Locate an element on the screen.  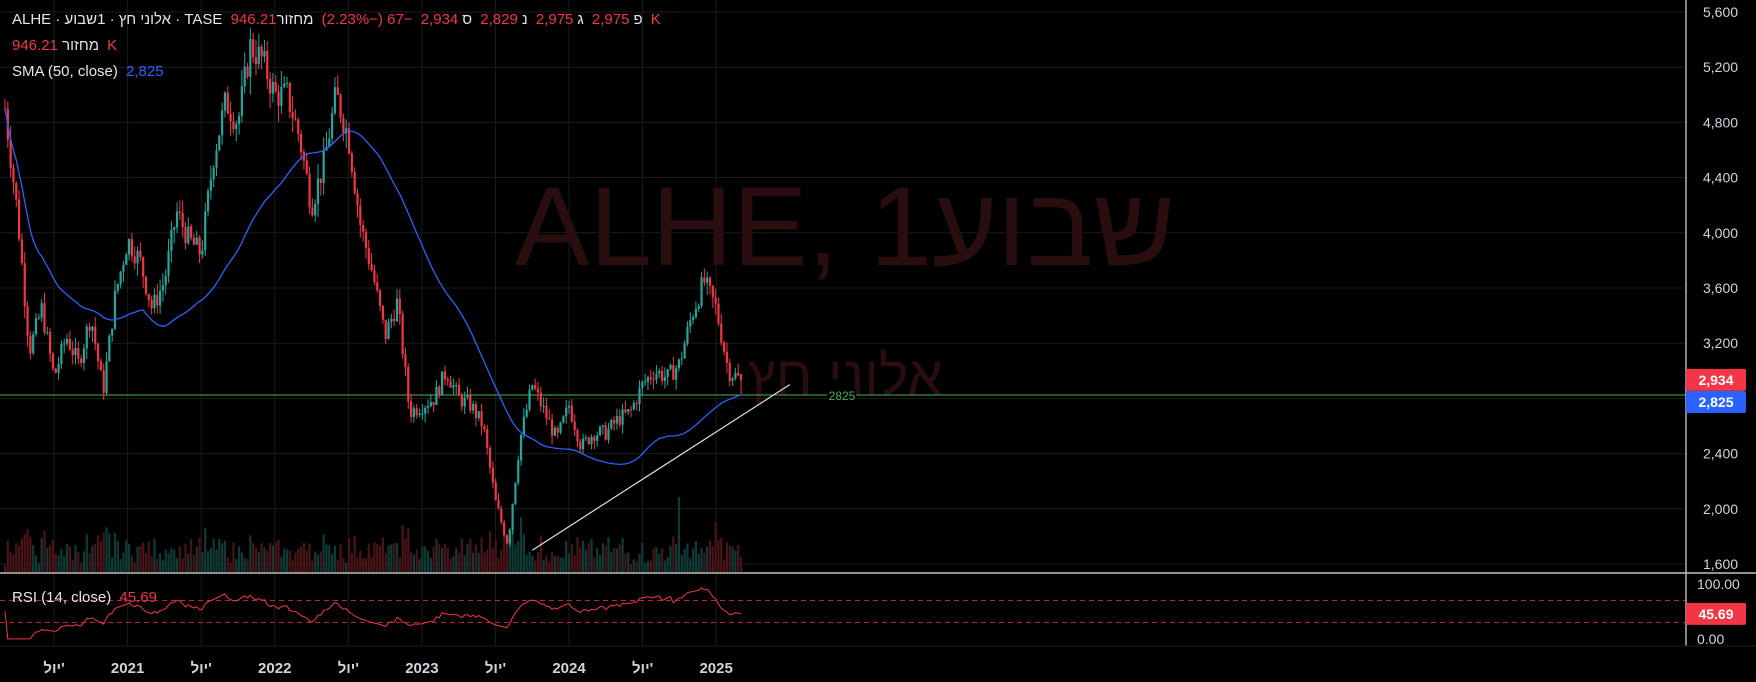
sma-price-badge: 2,825 is located at coordinates (1715, 402).